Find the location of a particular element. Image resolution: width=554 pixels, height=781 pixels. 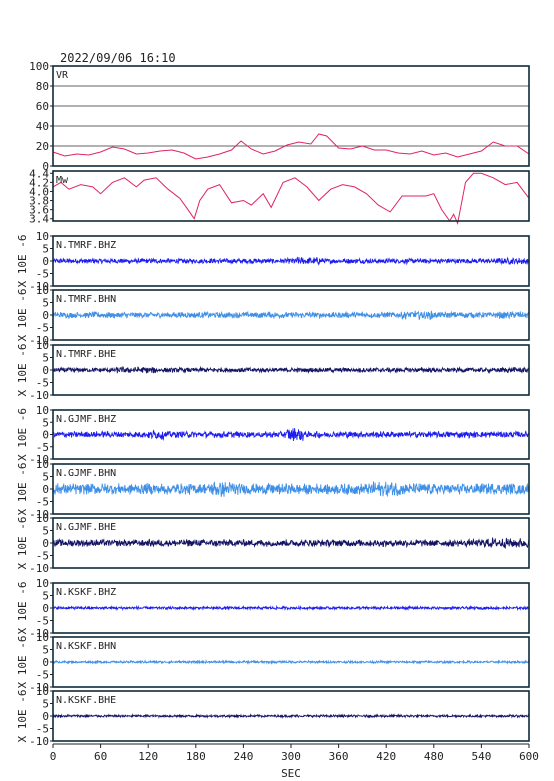

panel-label: VR is located at coordinates (62, 75).